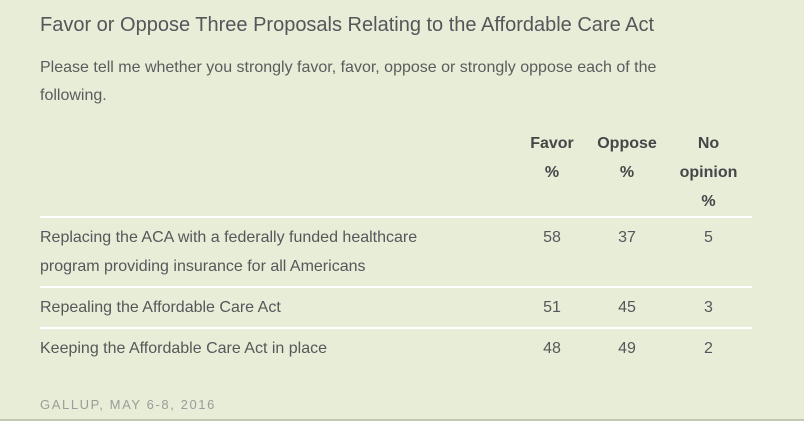  Describe the element at coordinates (627, 172) in the screenshot. I see `column-header-oppose-unit: %` at that location.